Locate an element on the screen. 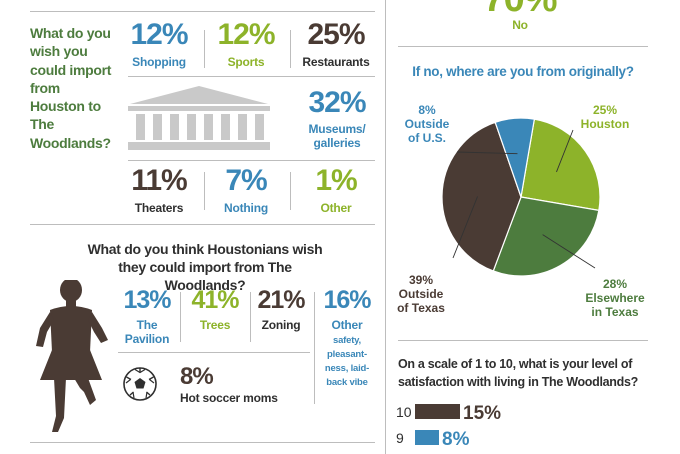 The image size is (680, 454). stat-label: Zoning is located at coordinates (281, 325).